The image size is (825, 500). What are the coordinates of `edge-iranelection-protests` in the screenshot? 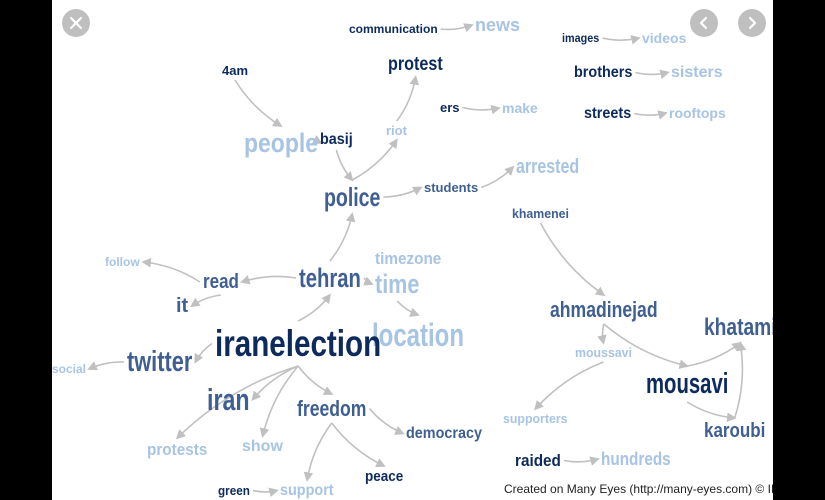 It's located at (237, 402).